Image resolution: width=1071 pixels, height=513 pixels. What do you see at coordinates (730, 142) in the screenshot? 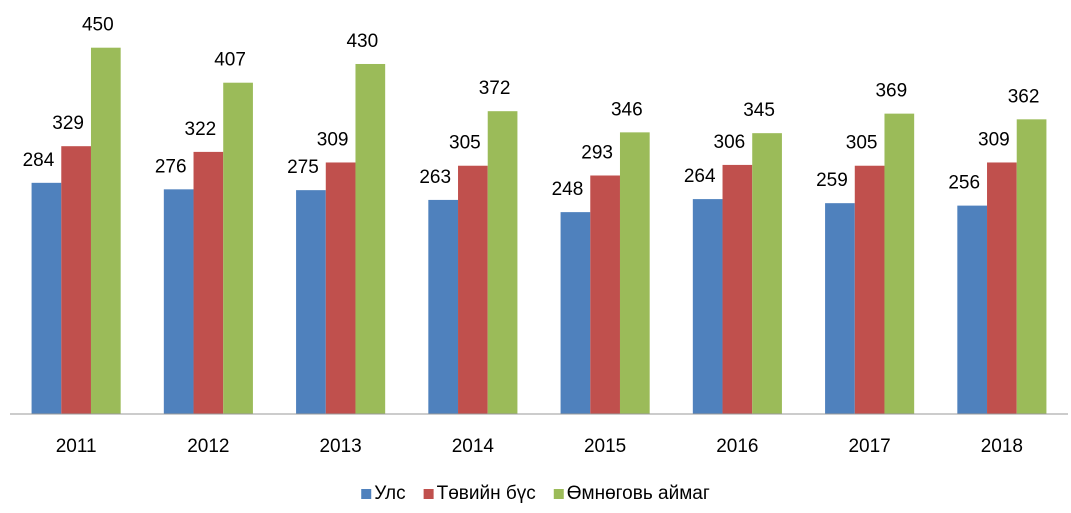
I see `data-label: 306` at bounding box center [730, 142].